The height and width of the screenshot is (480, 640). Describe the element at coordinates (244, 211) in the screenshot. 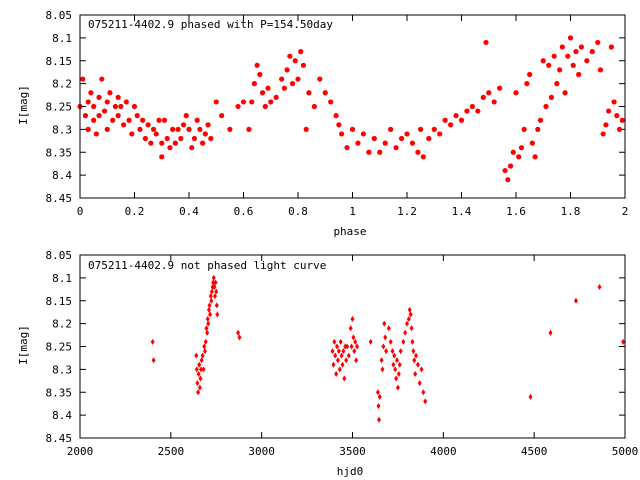

I see `x-tick-label: 0.6` at that location.